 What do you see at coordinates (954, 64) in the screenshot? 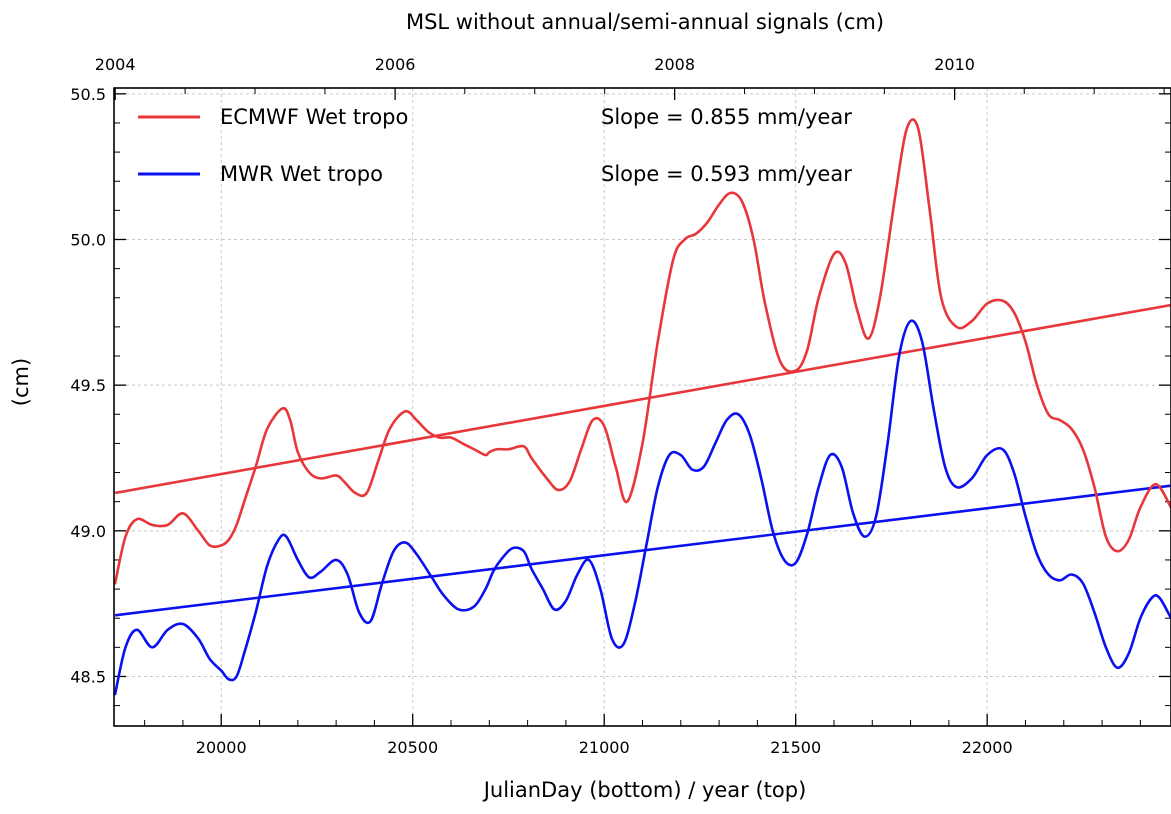
I see `top-tick-label-3: 2010` at bounding box center [954, 64].